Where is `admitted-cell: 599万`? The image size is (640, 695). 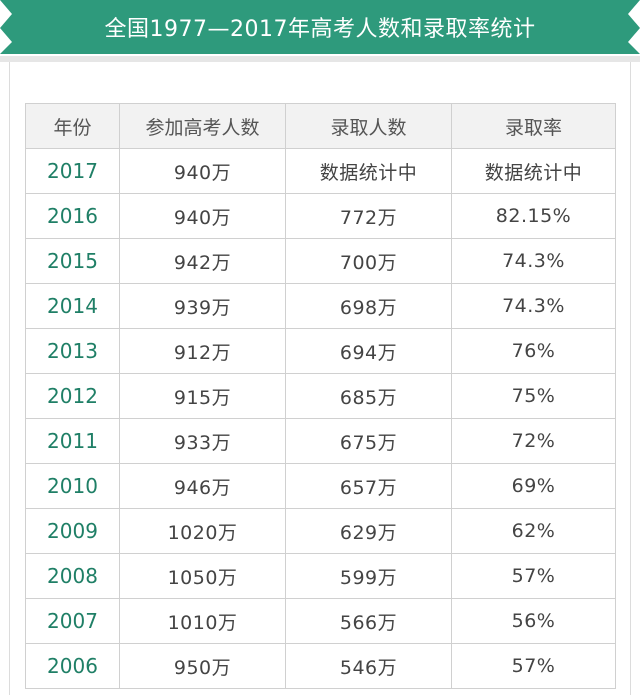 admitted-cell: 599万 is located at coordinates (368, 576).